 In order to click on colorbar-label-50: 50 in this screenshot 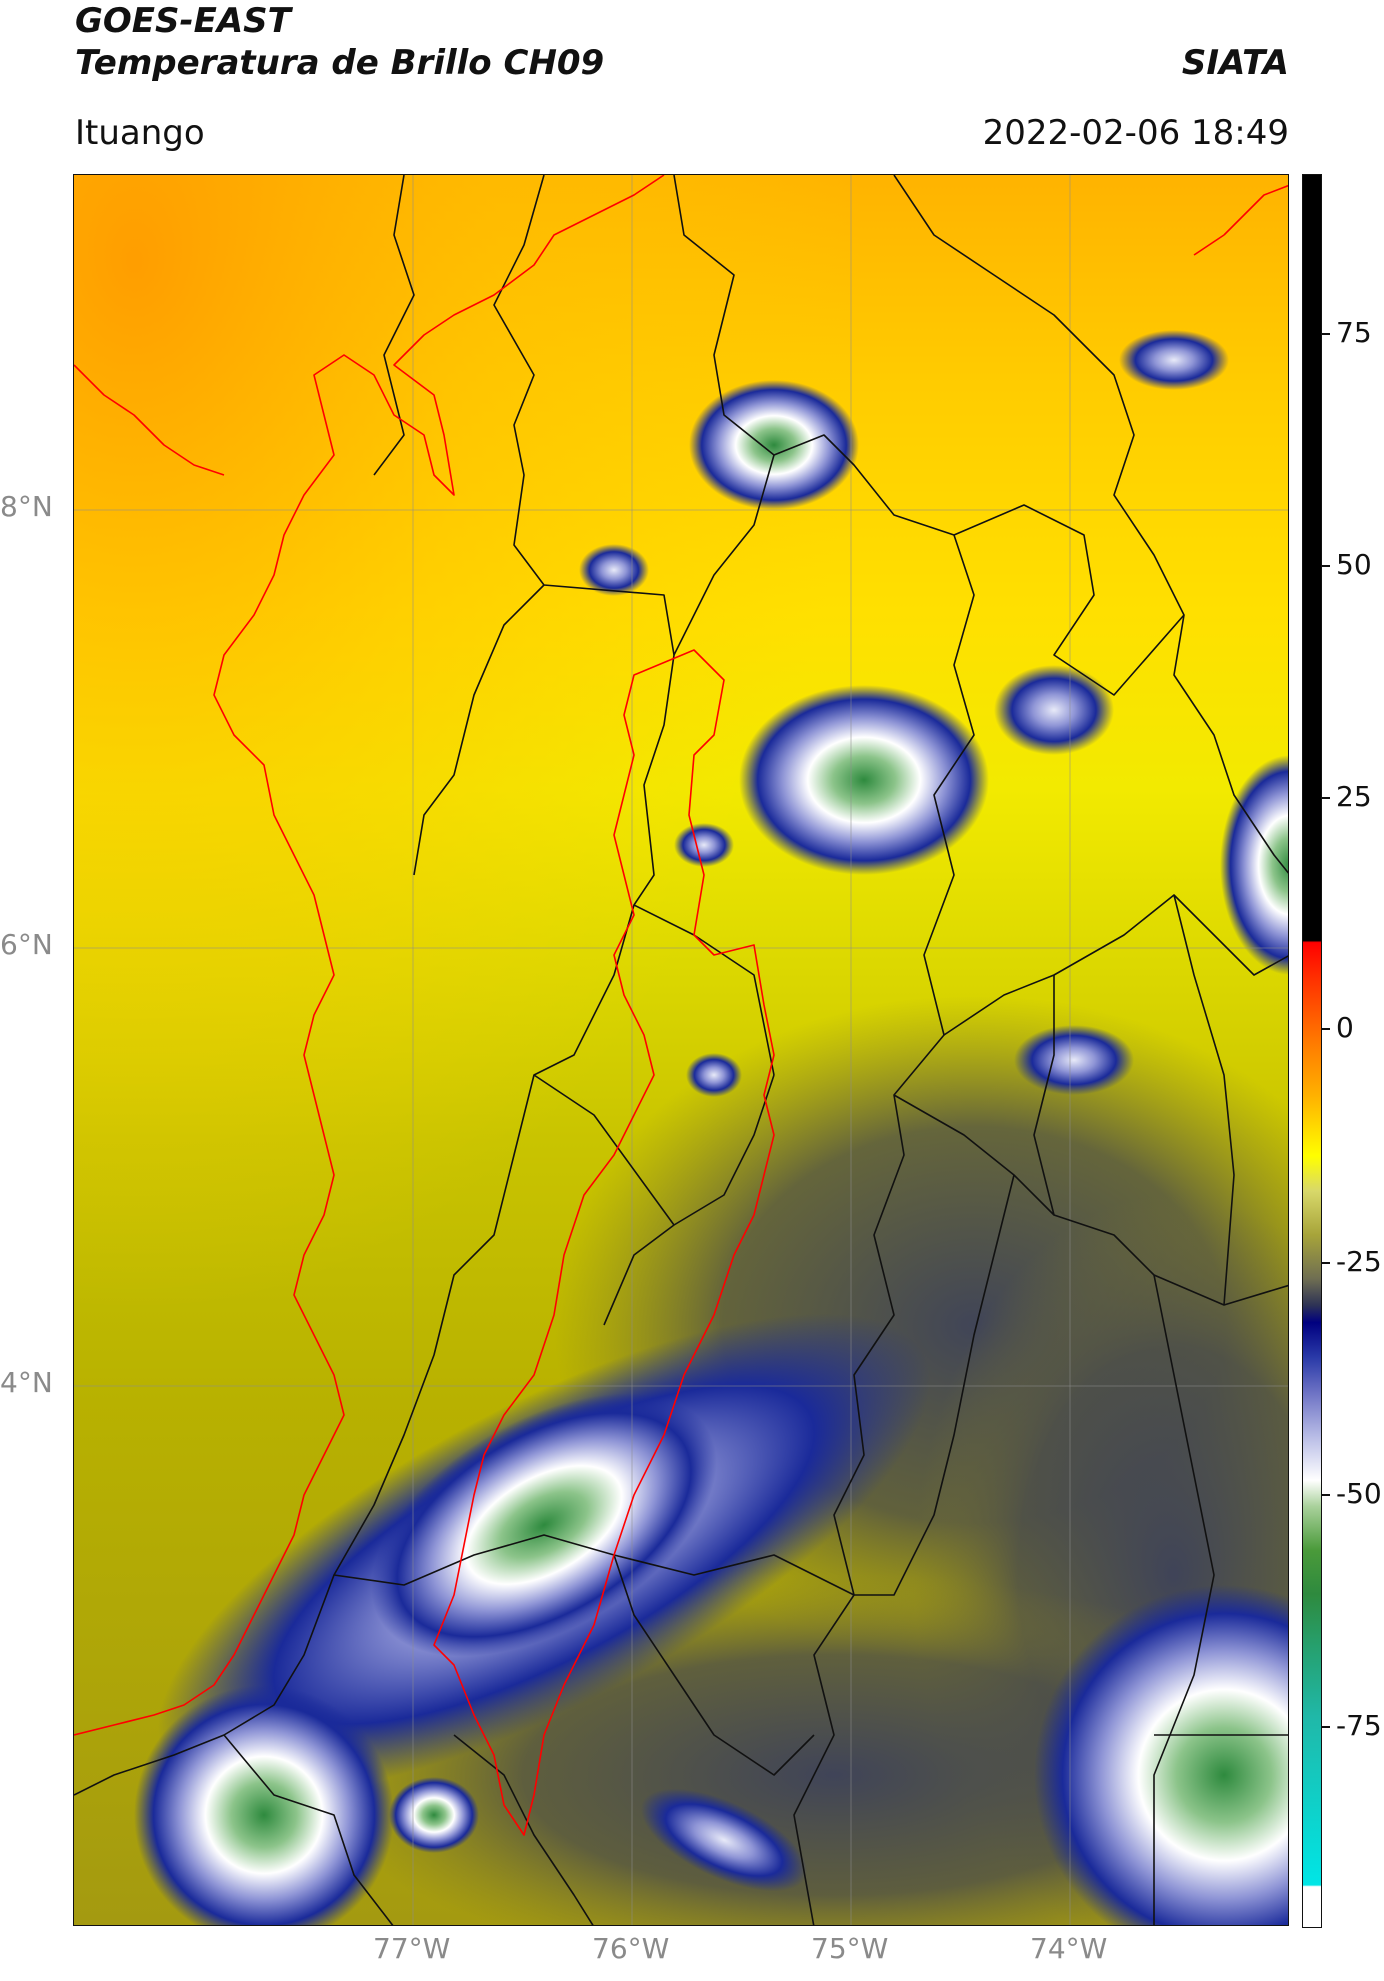, I will do `click(1354, 564)`.